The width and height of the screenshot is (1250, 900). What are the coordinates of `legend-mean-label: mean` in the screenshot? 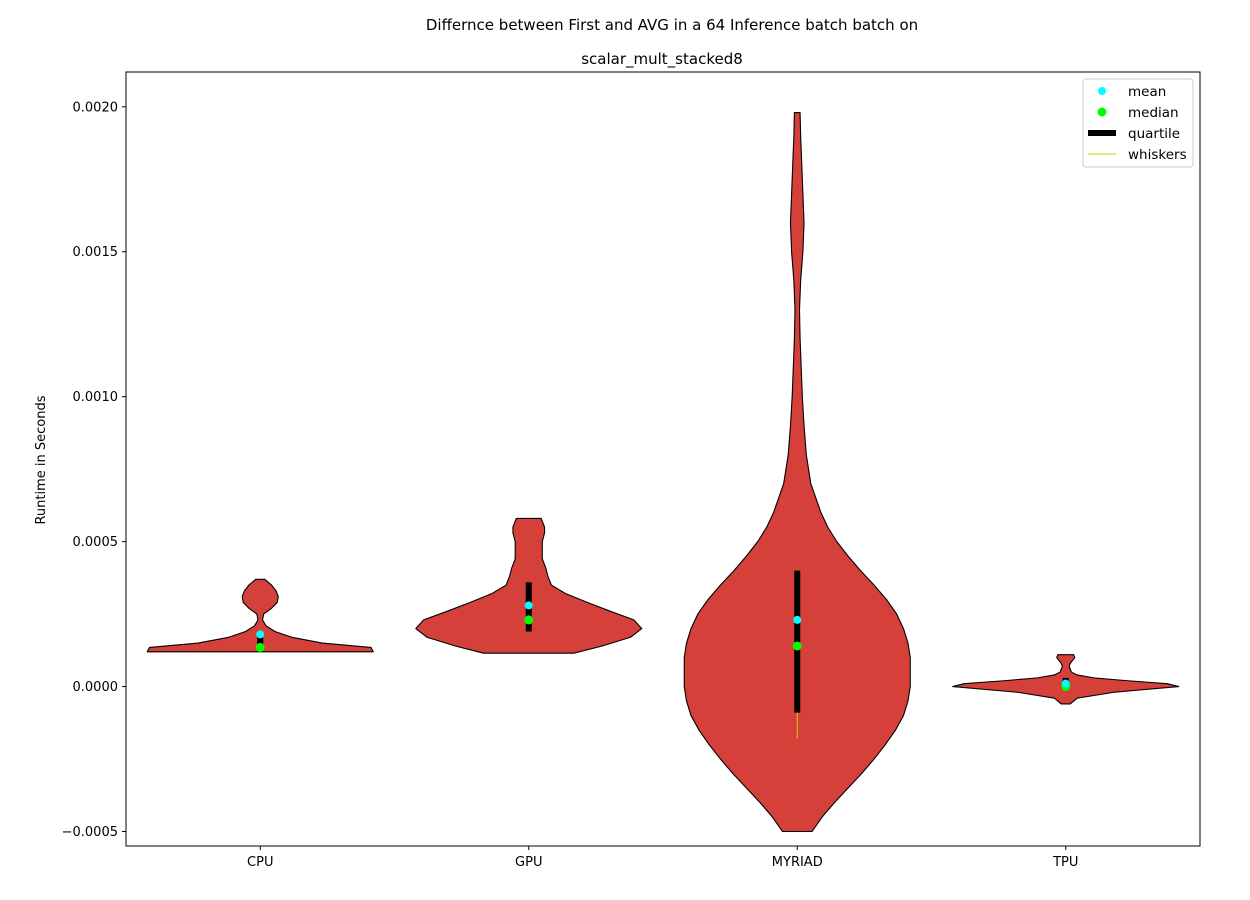 It's located at (1147, 92).